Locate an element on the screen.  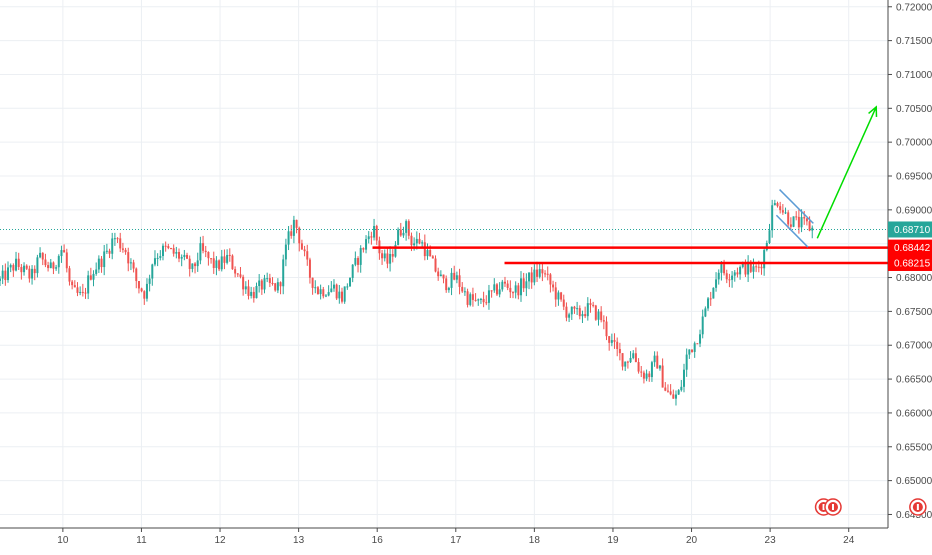
level-price-tag-1-bg is located at coordinates (910, 262).